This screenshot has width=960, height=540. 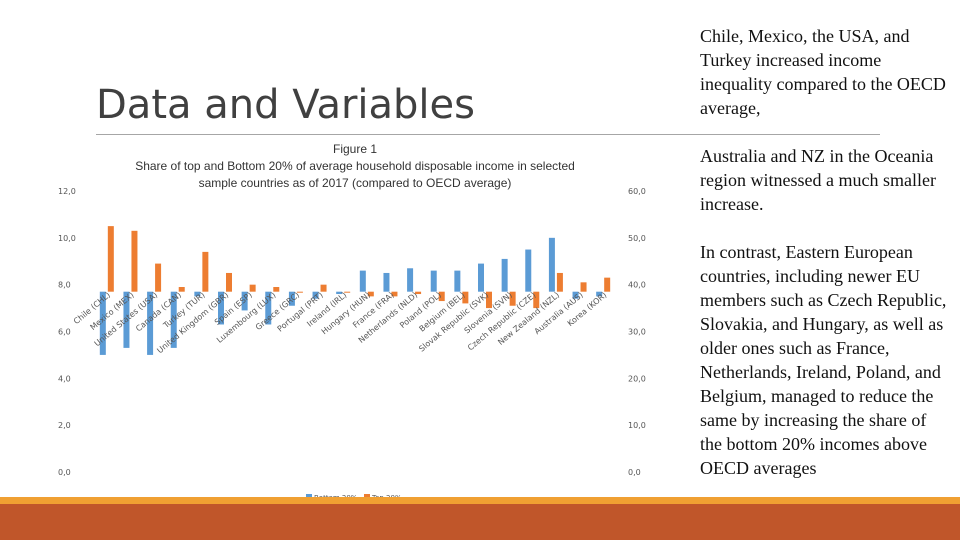 I want to click on left-axis-tick: 6,0, so click(x=64, y=332).